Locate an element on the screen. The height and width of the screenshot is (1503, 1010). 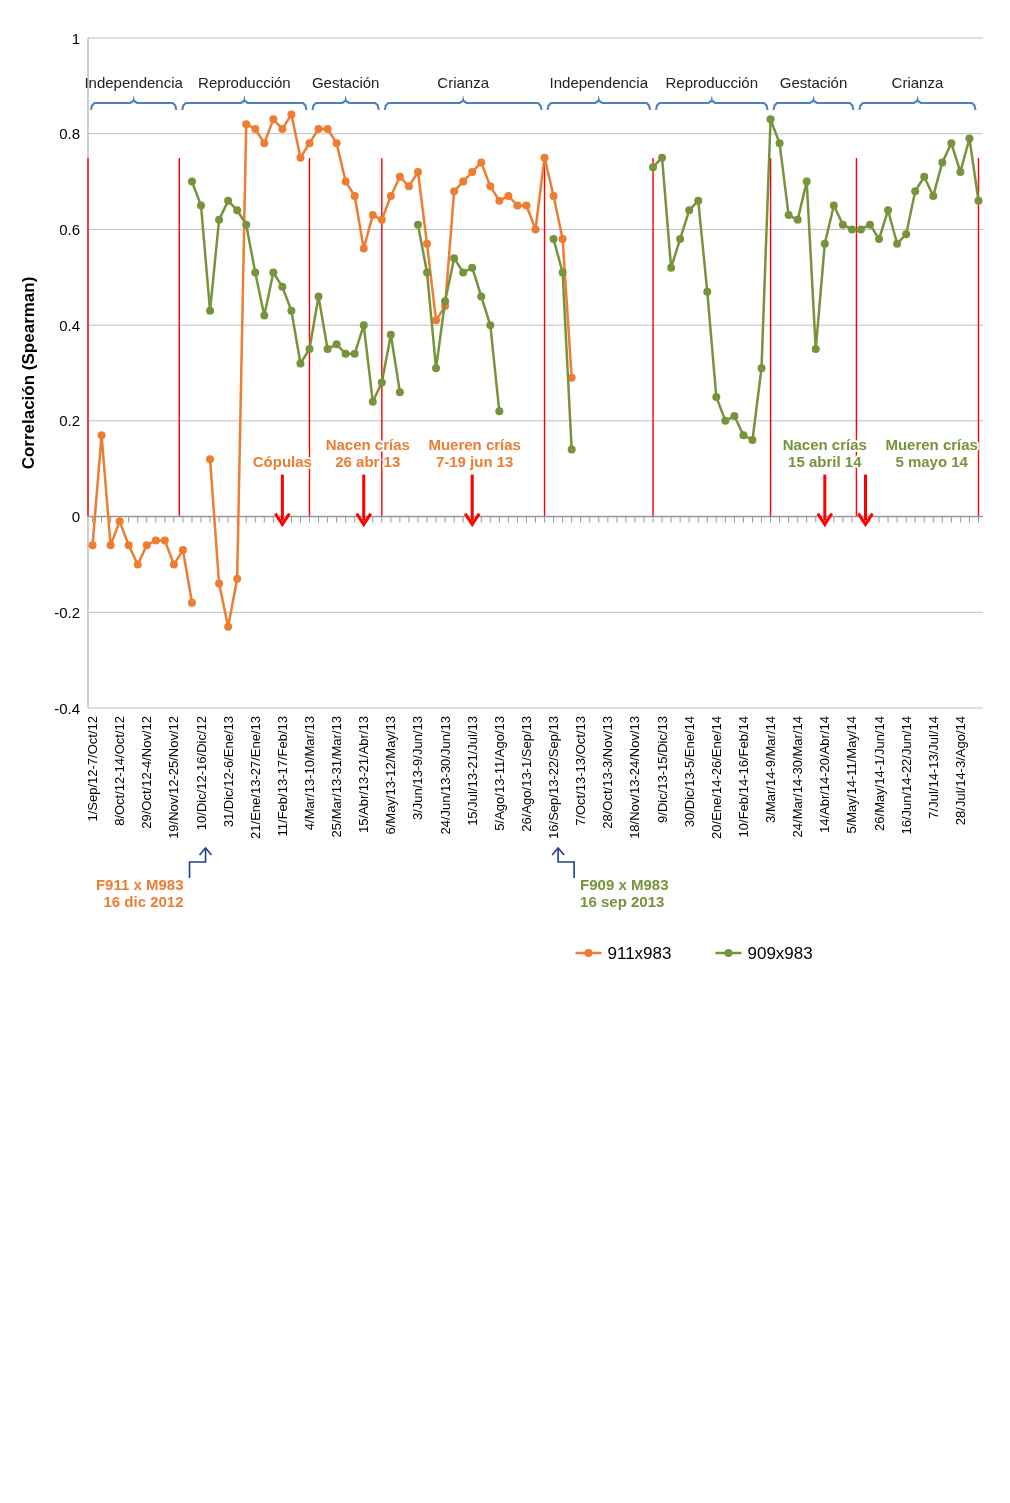
x-tick-label: 26/Ago/13-1/Sep/13 is located at coordinates (526, 774).